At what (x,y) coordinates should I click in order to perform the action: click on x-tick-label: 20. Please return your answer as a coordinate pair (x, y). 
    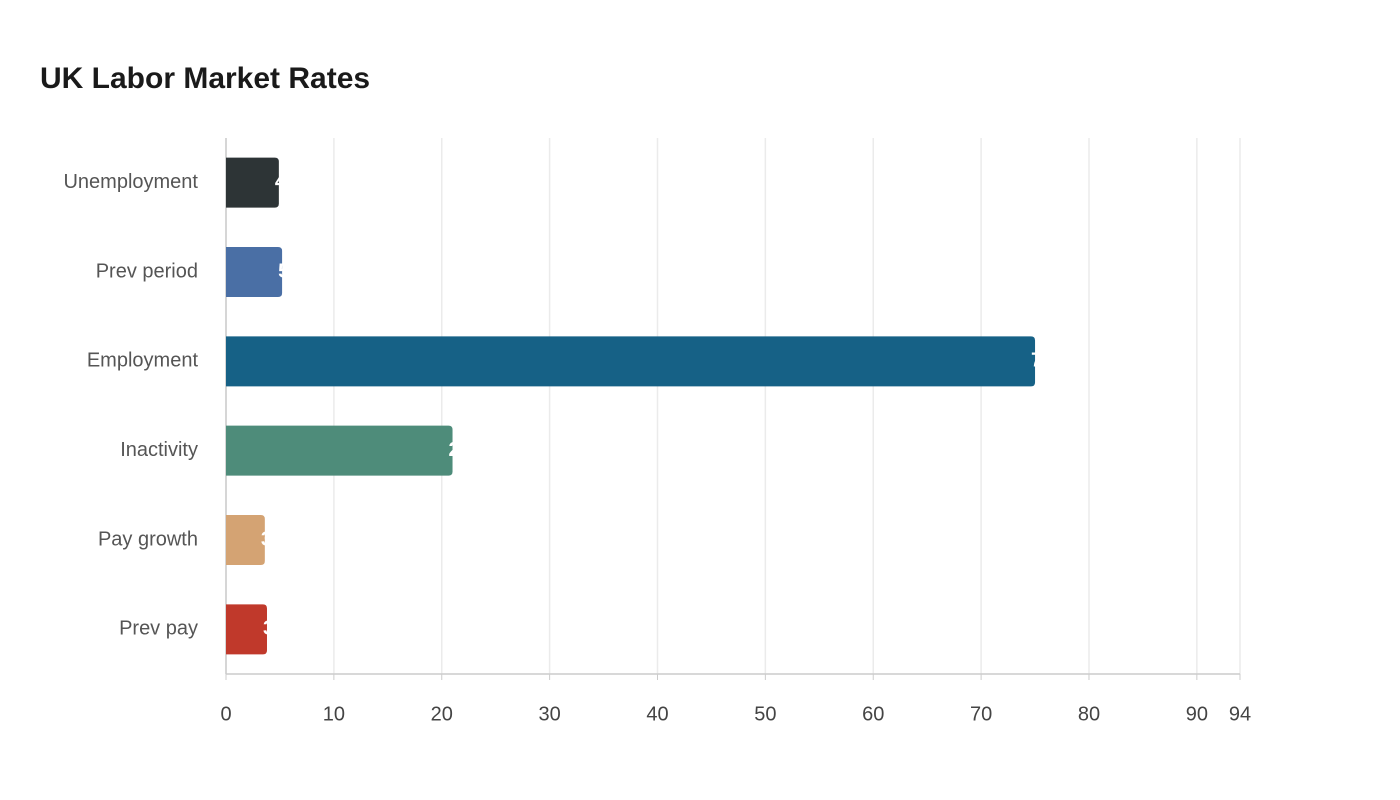
    Looking at the image, I should click on (442, 714).